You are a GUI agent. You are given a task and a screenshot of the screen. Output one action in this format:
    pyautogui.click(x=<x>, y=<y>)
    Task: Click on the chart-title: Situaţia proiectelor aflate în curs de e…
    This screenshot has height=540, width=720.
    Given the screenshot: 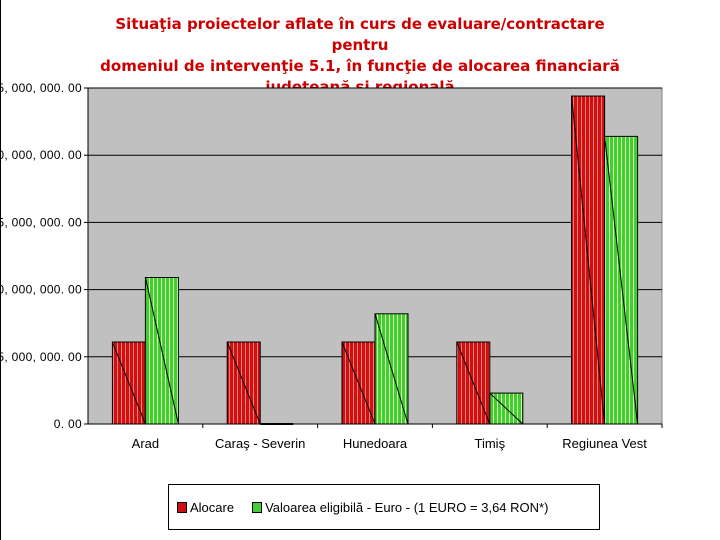 What is the action you would take?
    pyautogui.click(x=360, y=56)
    